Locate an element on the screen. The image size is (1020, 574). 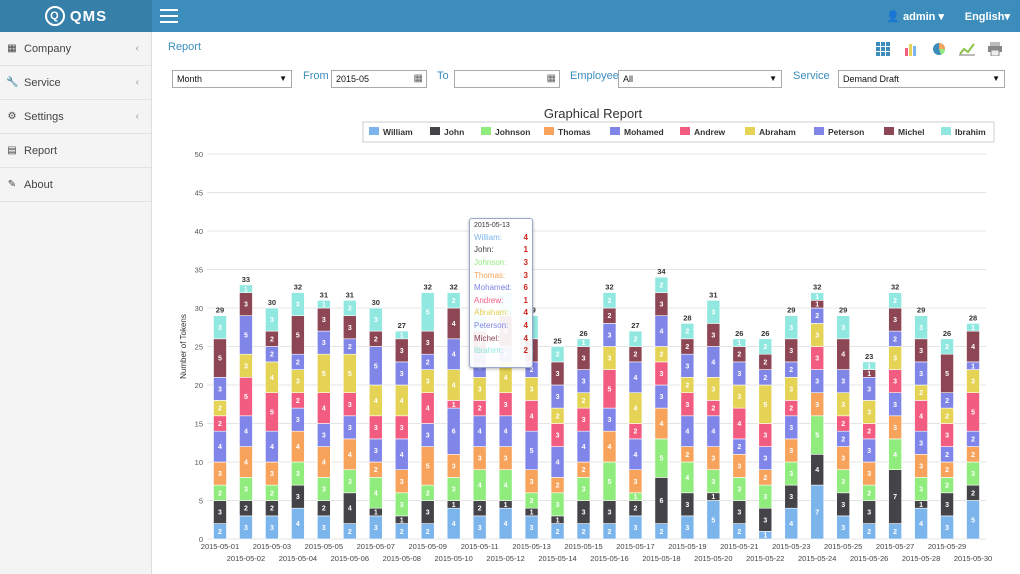
line-chart-icon is located at coordinates (967, 49).